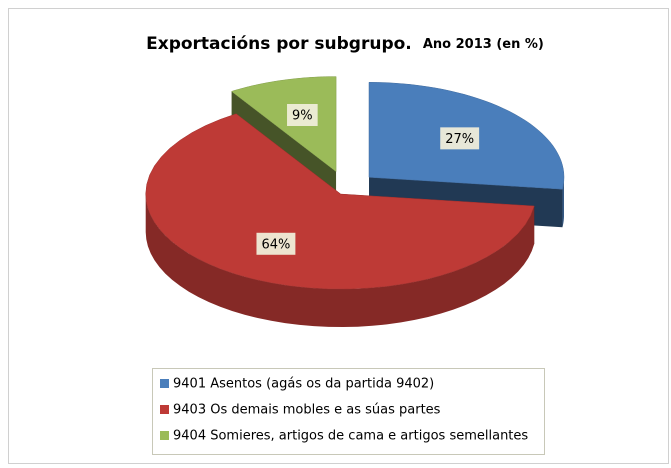  I want to click on slice-top, so click(284, 124).